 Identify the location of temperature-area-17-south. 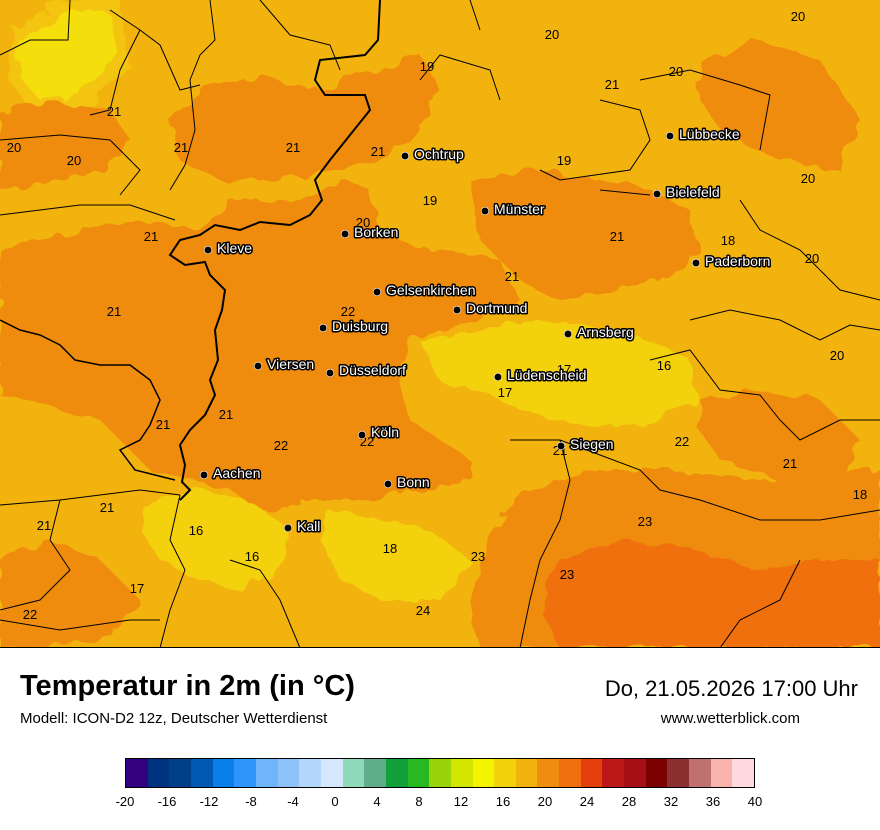
(395, 555).